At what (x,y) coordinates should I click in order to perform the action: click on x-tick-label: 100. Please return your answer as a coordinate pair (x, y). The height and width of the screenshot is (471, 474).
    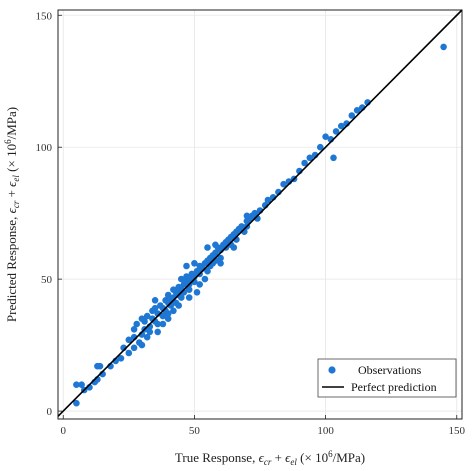
    Looking at the image, I should click on (325, 431).